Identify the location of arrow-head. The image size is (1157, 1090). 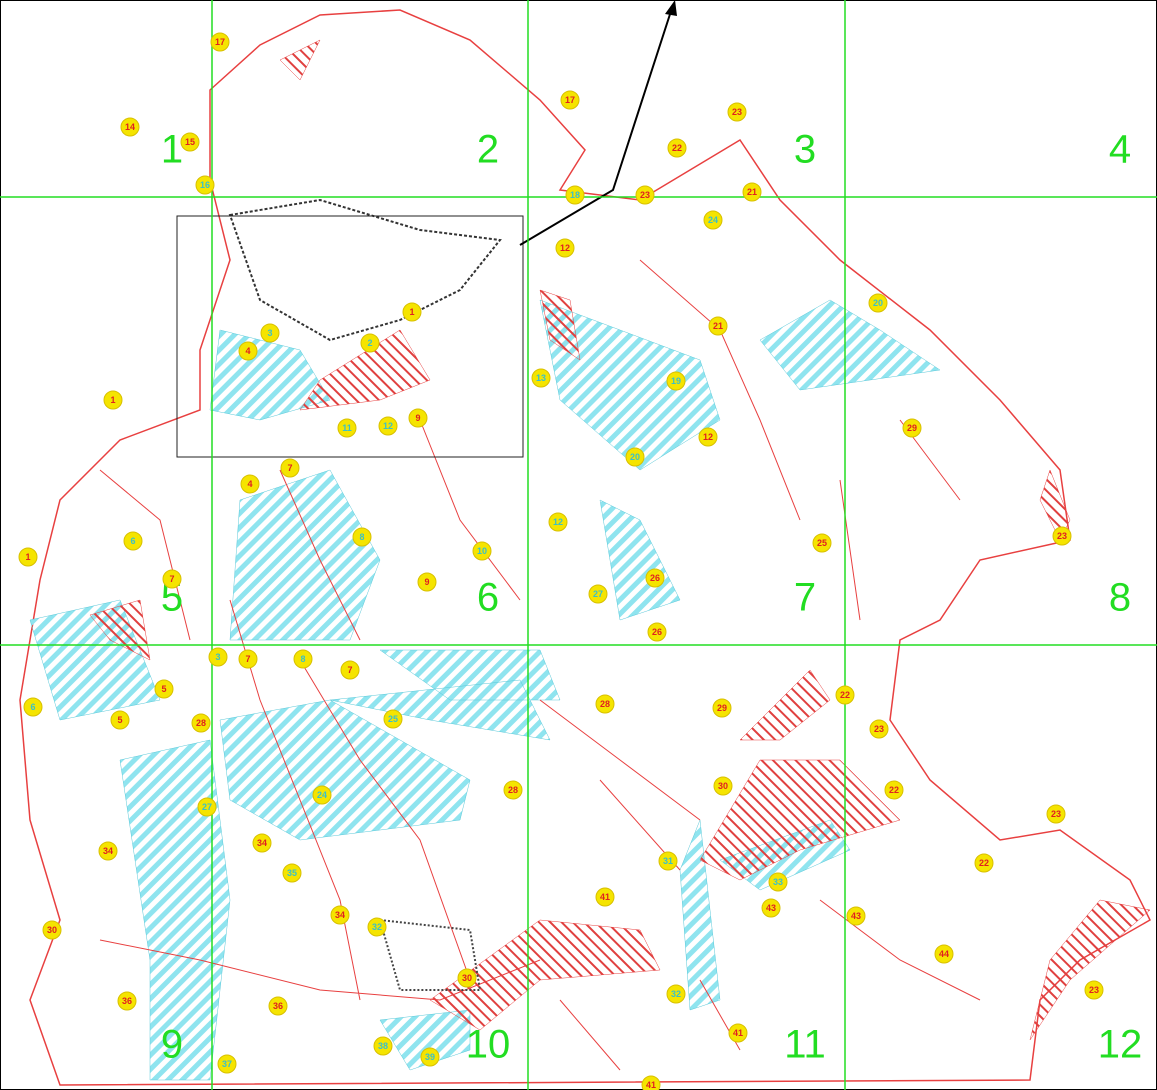
(671, 8).